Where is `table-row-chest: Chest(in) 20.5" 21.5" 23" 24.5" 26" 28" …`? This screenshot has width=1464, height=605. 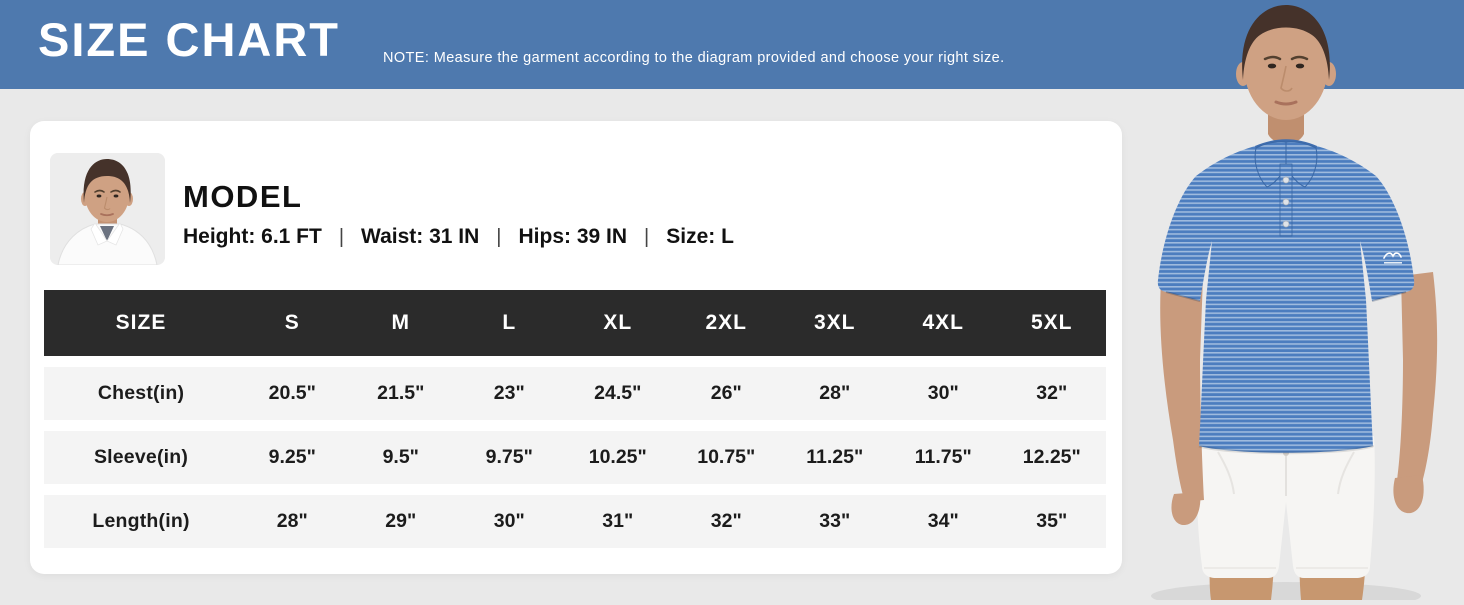 table-row-chest: Chest(in) 20.5" 21.5" 23" 24.5" 26" 28" … is located at coordinates (575, 393).